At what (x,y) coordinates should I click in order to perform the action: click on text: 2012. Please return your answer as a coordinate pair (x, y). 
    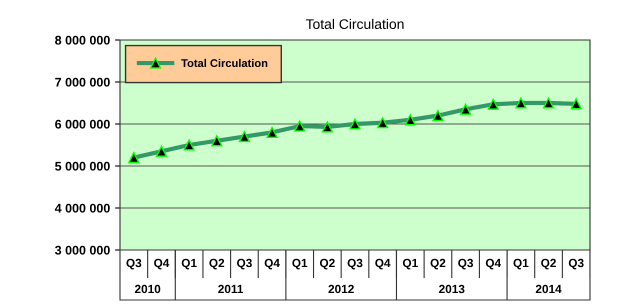
    Looking at the image, I should click on (341, 289).